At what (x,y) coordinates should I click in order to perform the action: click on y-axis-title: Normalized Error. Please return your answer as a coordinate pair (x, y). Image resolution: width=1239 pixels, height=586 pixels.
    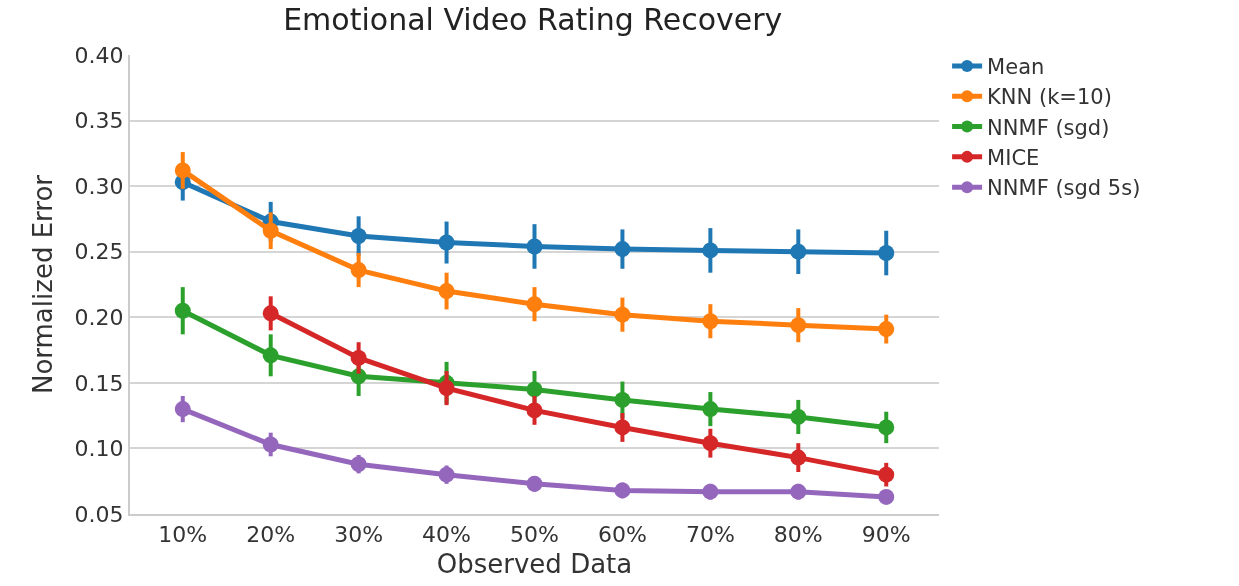
    Looking at the image, I should click on (42, 284).